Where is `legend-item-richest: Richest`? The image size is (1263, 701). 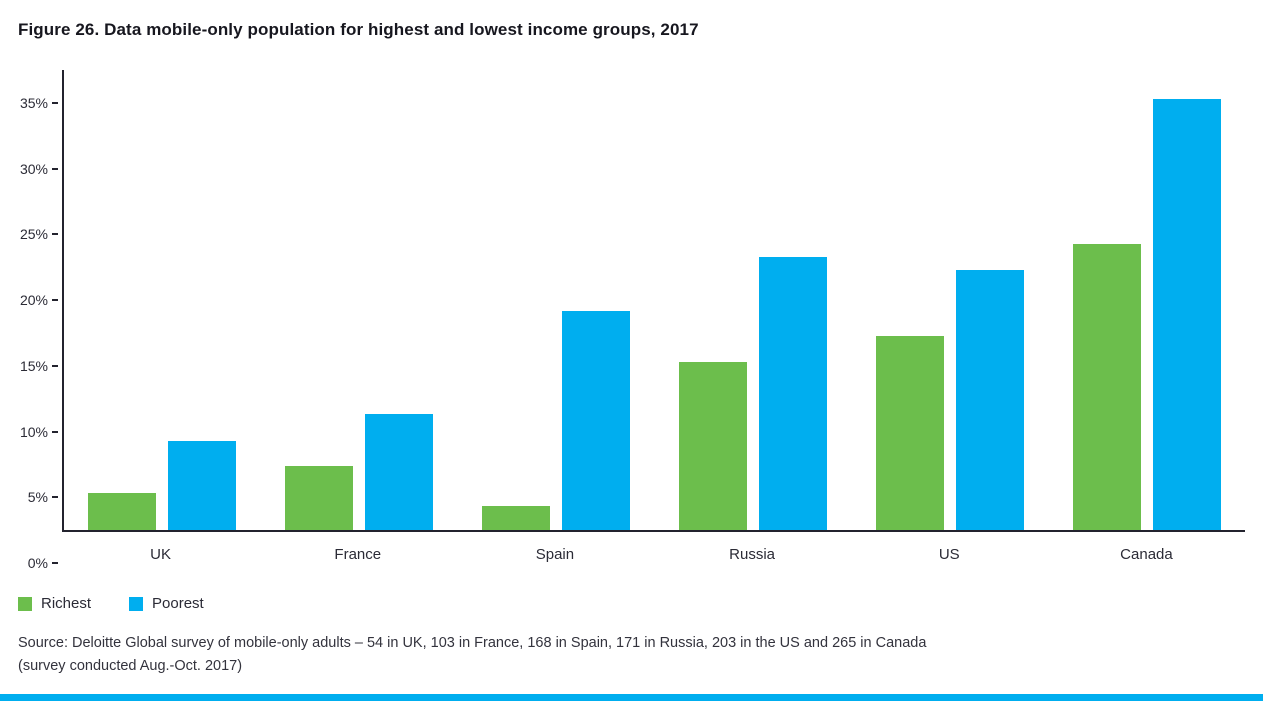
legend-item-richest: Richest is located at coordinates (54, 603).